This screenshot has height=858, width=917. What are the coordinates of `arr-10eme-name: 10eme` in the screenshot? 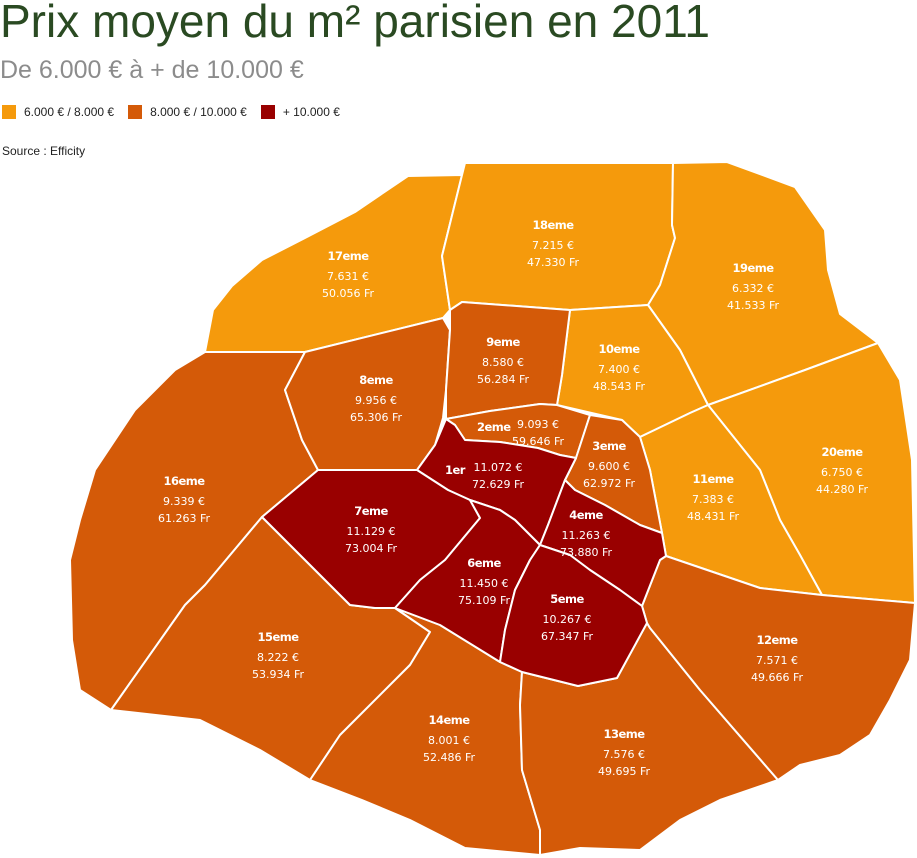 It's located at (619, 349).